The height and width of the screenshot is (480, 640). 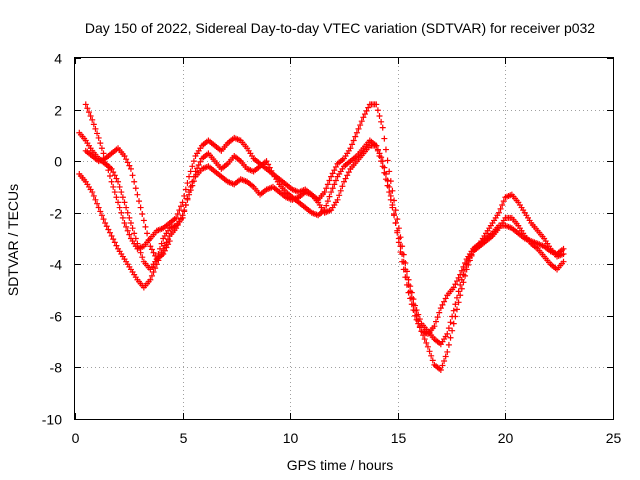 I want to click on x-tick-label: 25, so click(x=614, y=438).